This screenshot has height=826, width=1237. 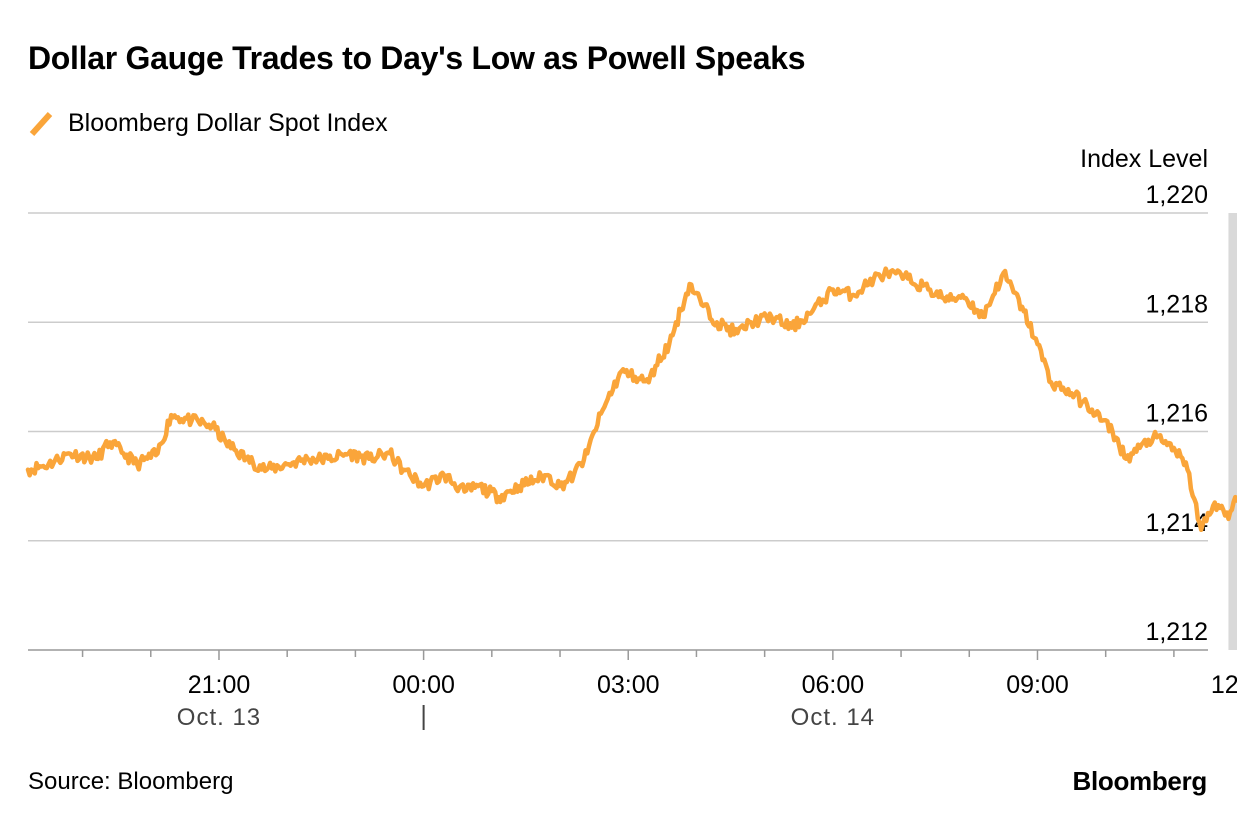 I want to click on date-label-1: Oct. 14, so click(x=833, y=717).